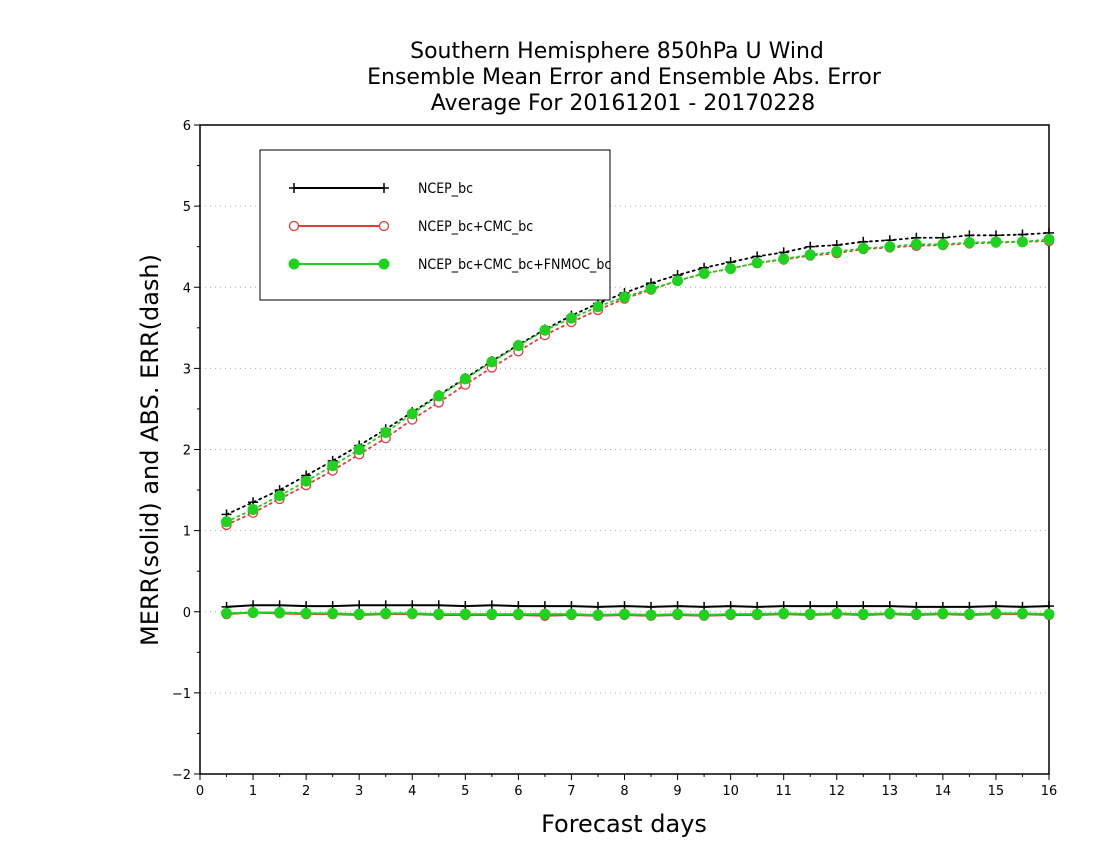  Describe the element at coordinates (624, 824) in the screenshot. I see `x-axis-label: Forecast days` at that location.